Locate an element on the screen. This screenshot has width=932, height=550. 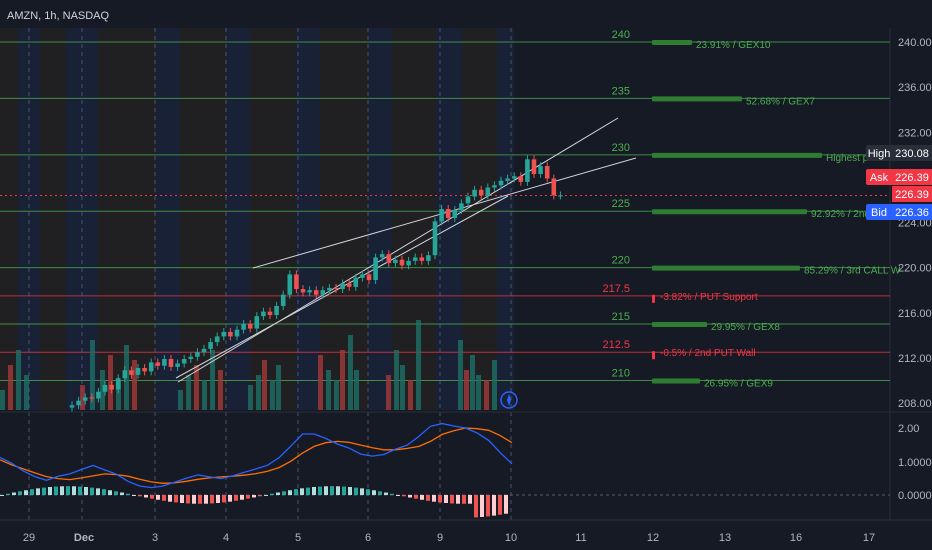
time-tick-label: 12 is located at coordinates (653, 538).